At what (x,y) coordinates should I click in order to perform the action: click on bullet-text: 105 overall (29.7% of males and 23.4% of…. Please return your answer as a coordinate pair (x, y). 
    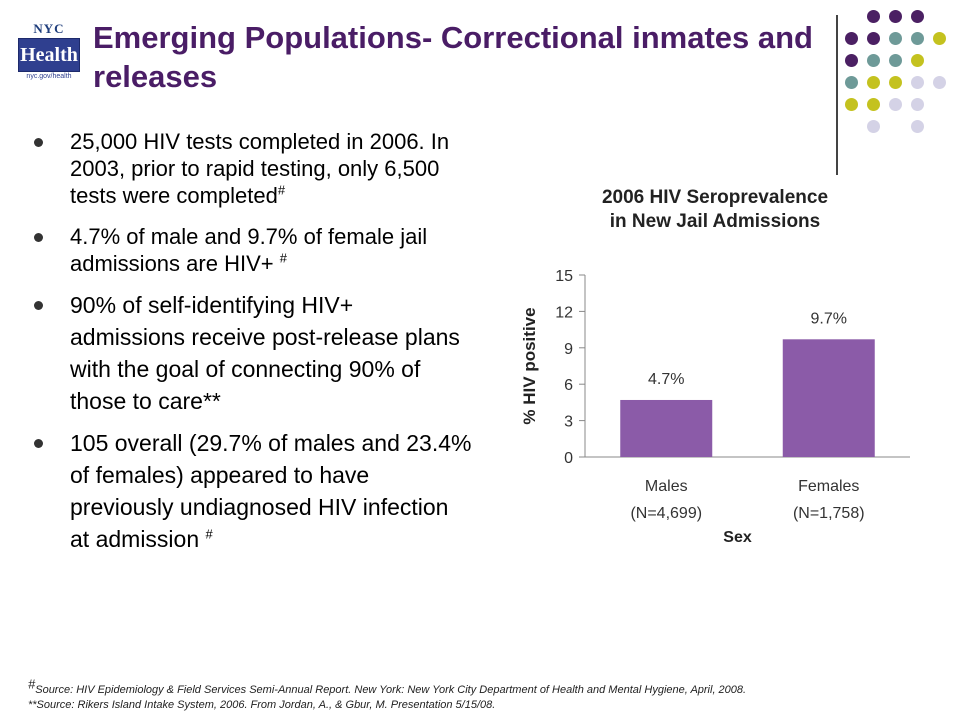
    Looking at the image, I should click on (271, 491).